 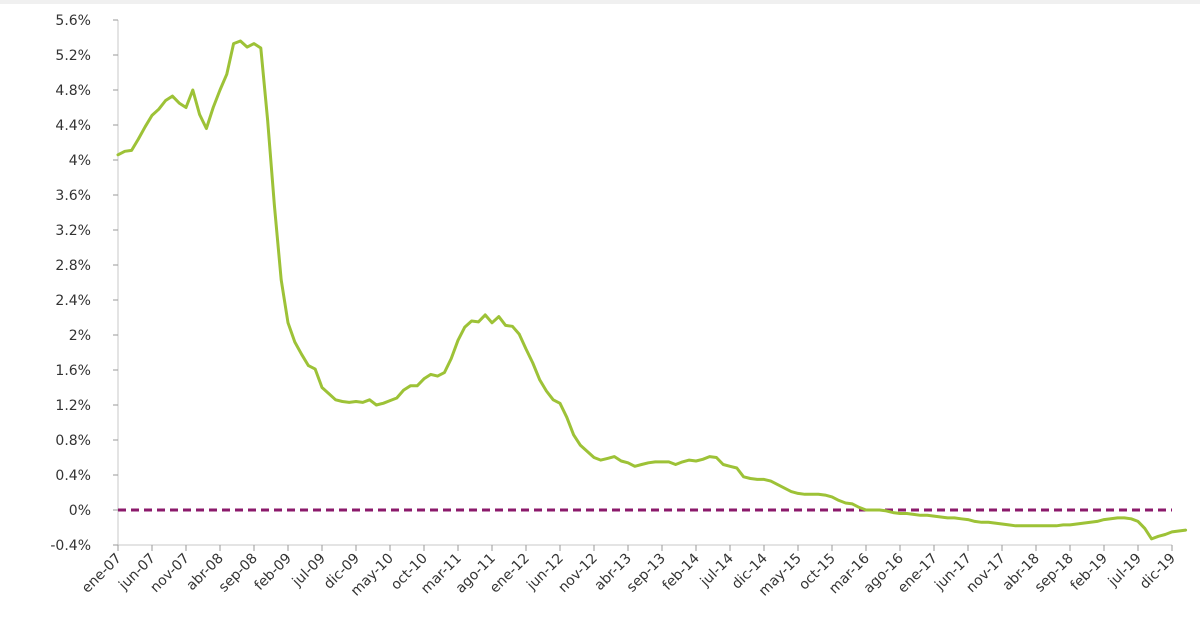 What do you see at coordinates (73, 301) in the screenshot?
I see `y-tick-label: 2.4%` at bounding box center [73, 301].